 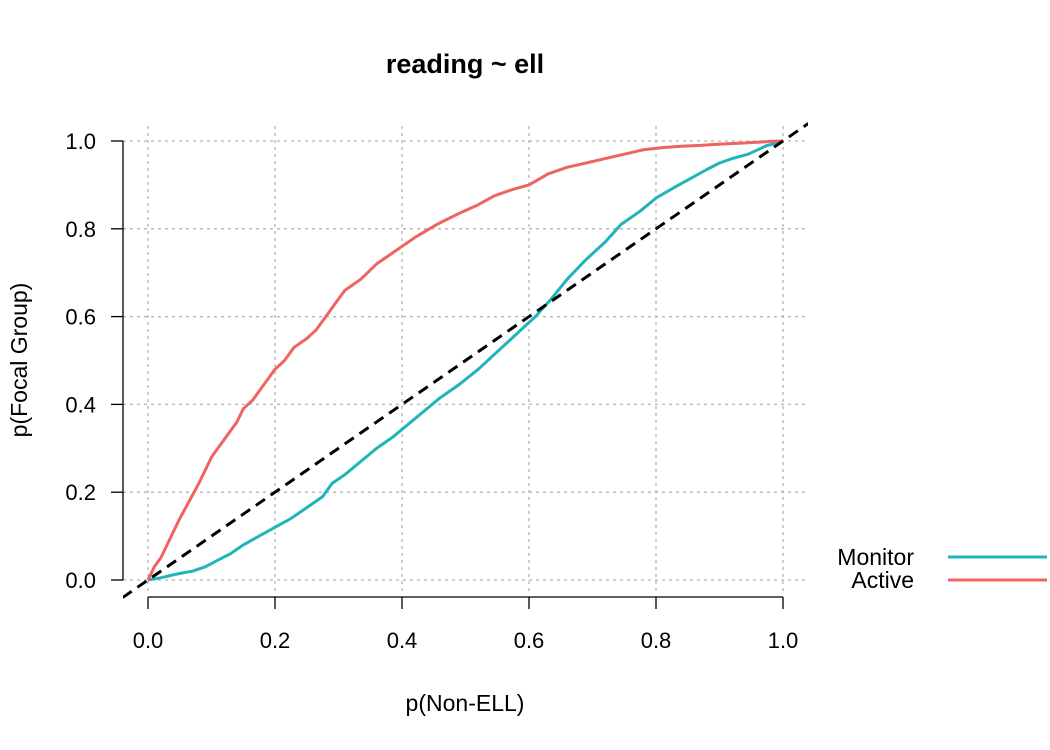 What do you see at coordinates (882, 580) in the screenshot?
I see `legend-label-active: Active` at bounding box center [882, 580].